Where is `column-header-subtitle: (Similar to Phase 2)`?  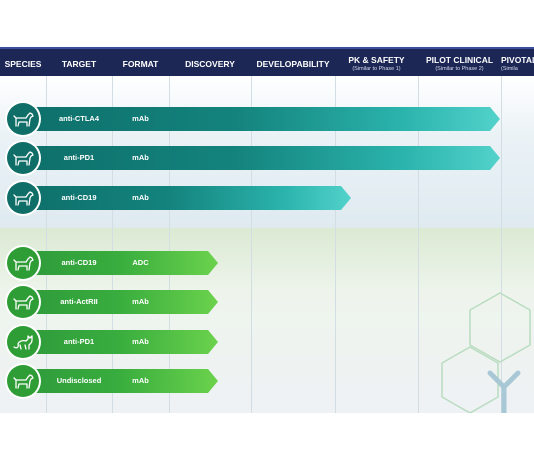 column-header-subtitle: (Similar to Phase 2) is located at coordinates (459, 69).